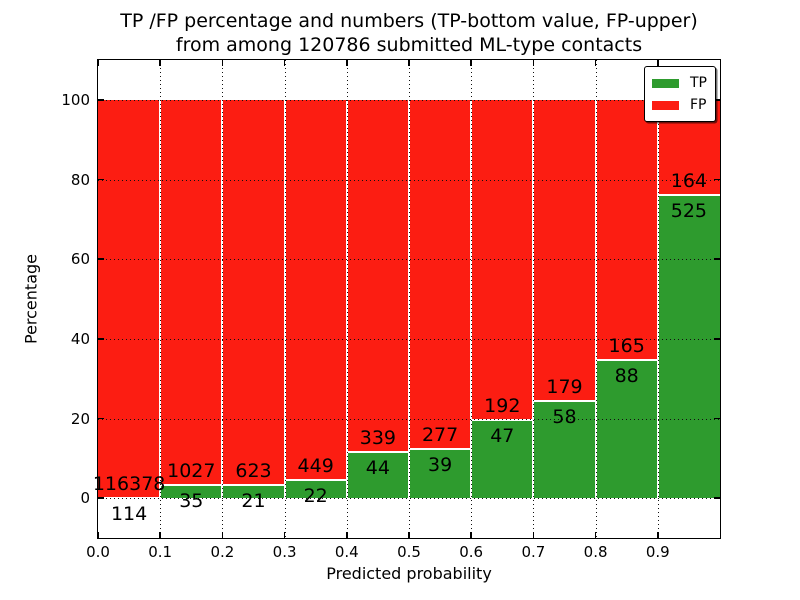  Describe the element at coordinates (680, 105) in the screenshot. I see `legend-item-fp: FP` at that location.